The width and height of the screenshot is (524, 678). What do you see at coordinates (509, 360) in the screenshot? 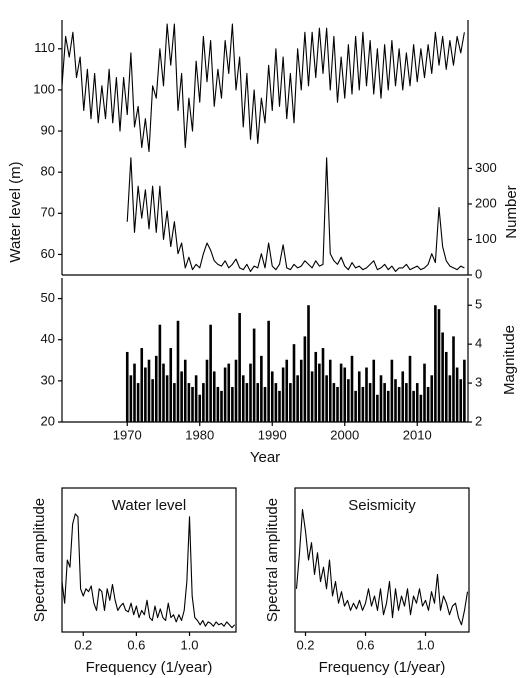
I see `y2-axis-label: Magnitude` at bounding box center [509, 360].